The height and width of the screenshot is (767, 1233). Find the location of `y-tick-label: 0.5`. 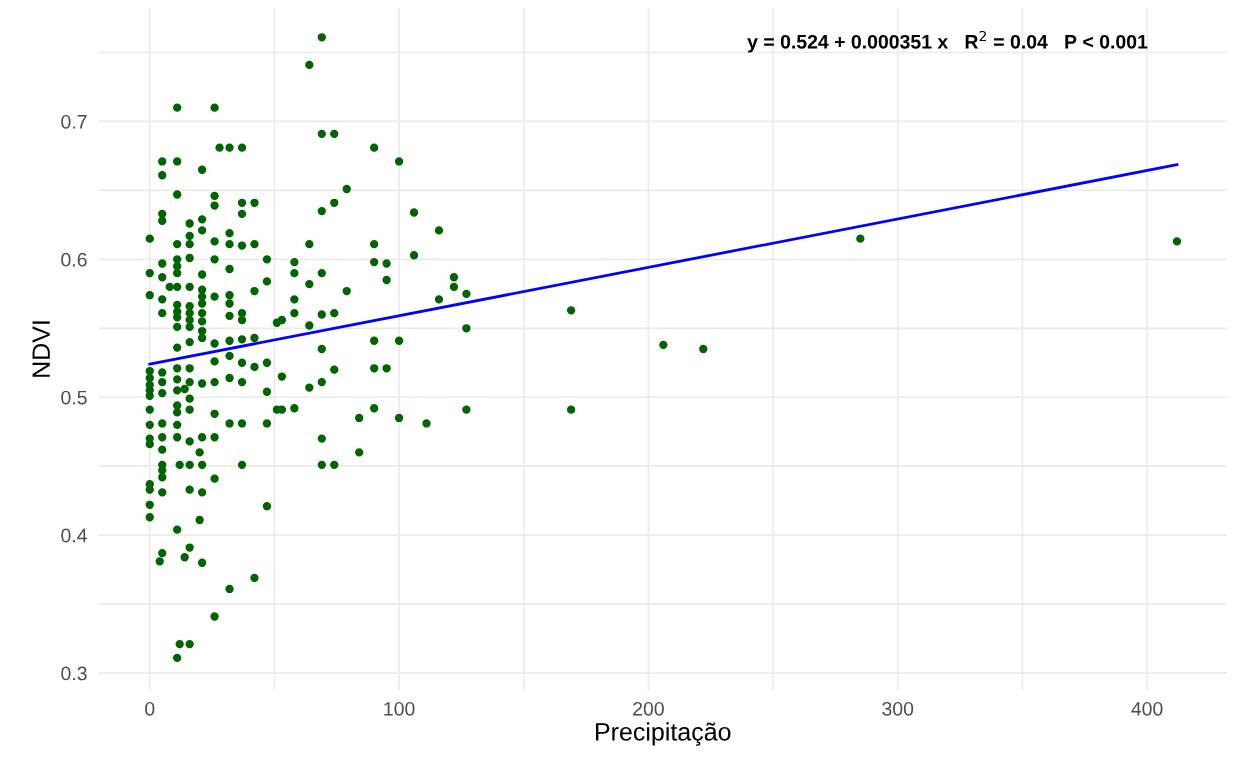

y-tick-label: 0.5 is located at coordinates (74, 397).